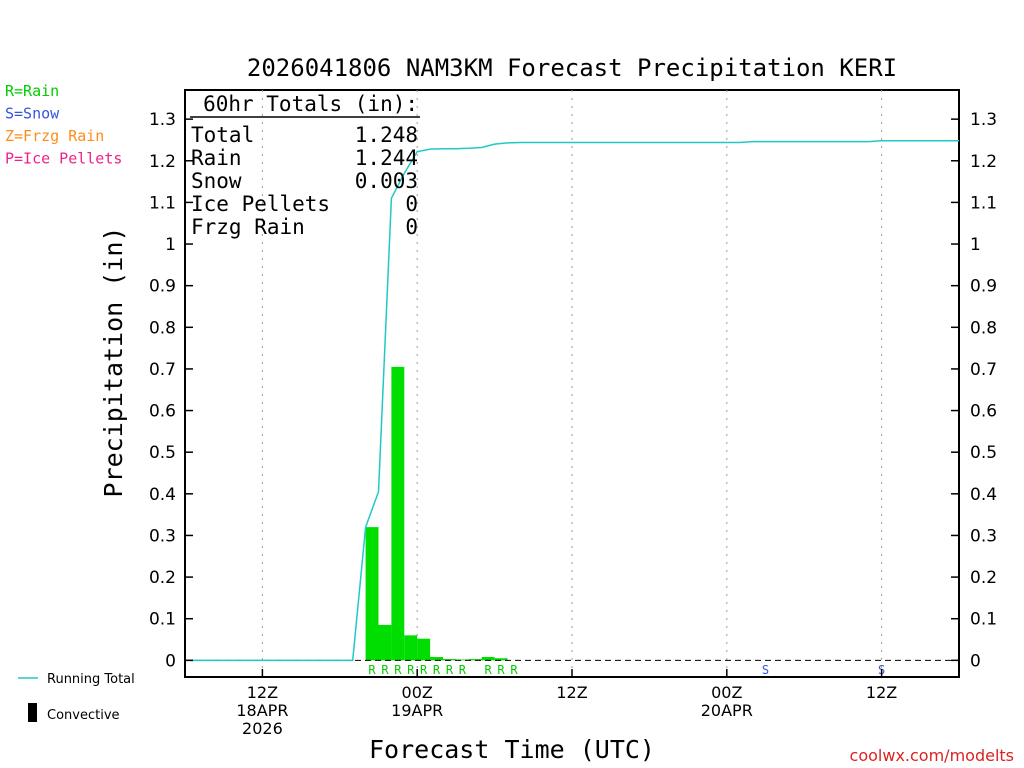 The height and width of the screenshot is (768, 1024). I want to click on ptype-legend-item: R=Rain, so click(32, 91).